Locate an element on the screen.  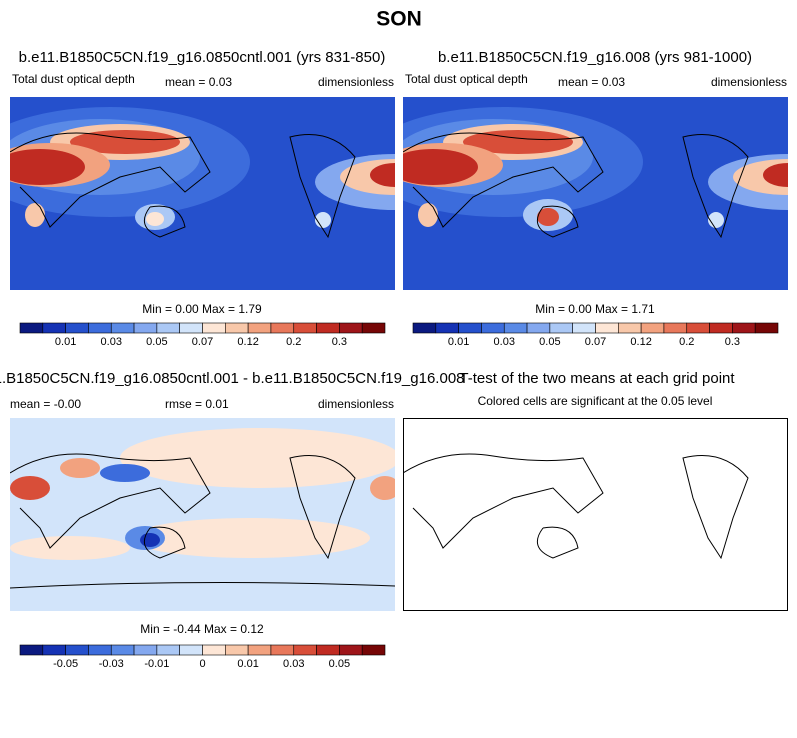
panel-center: rmse = 0.01 is located at coordinates (197, 404).